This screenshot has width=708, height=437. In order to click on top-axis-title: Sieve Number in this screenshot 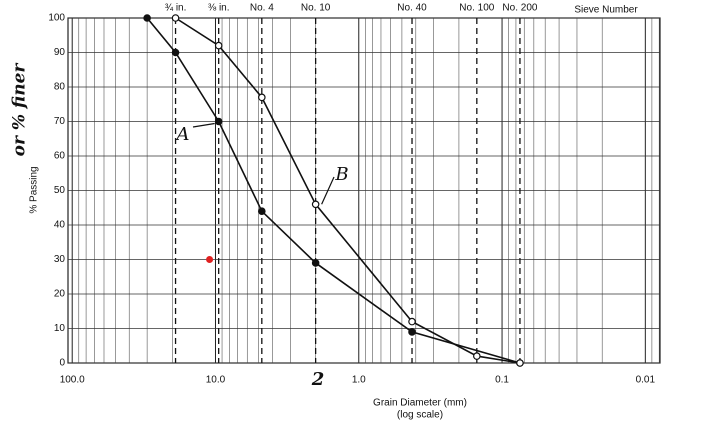, I will do `click(606, 10)`.